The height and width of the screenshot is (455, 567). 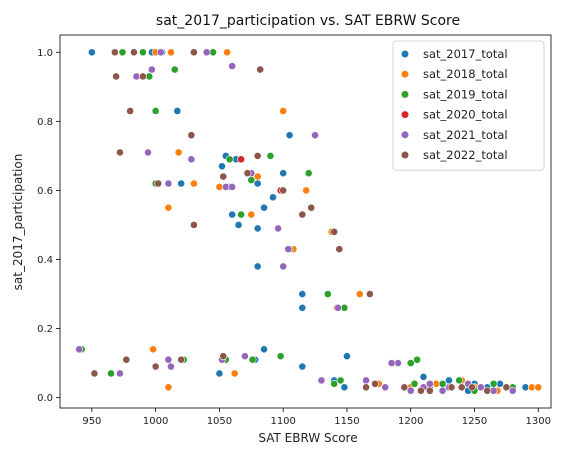 I want to click on x-tick-label: 1200, so click(x=410, y=421).